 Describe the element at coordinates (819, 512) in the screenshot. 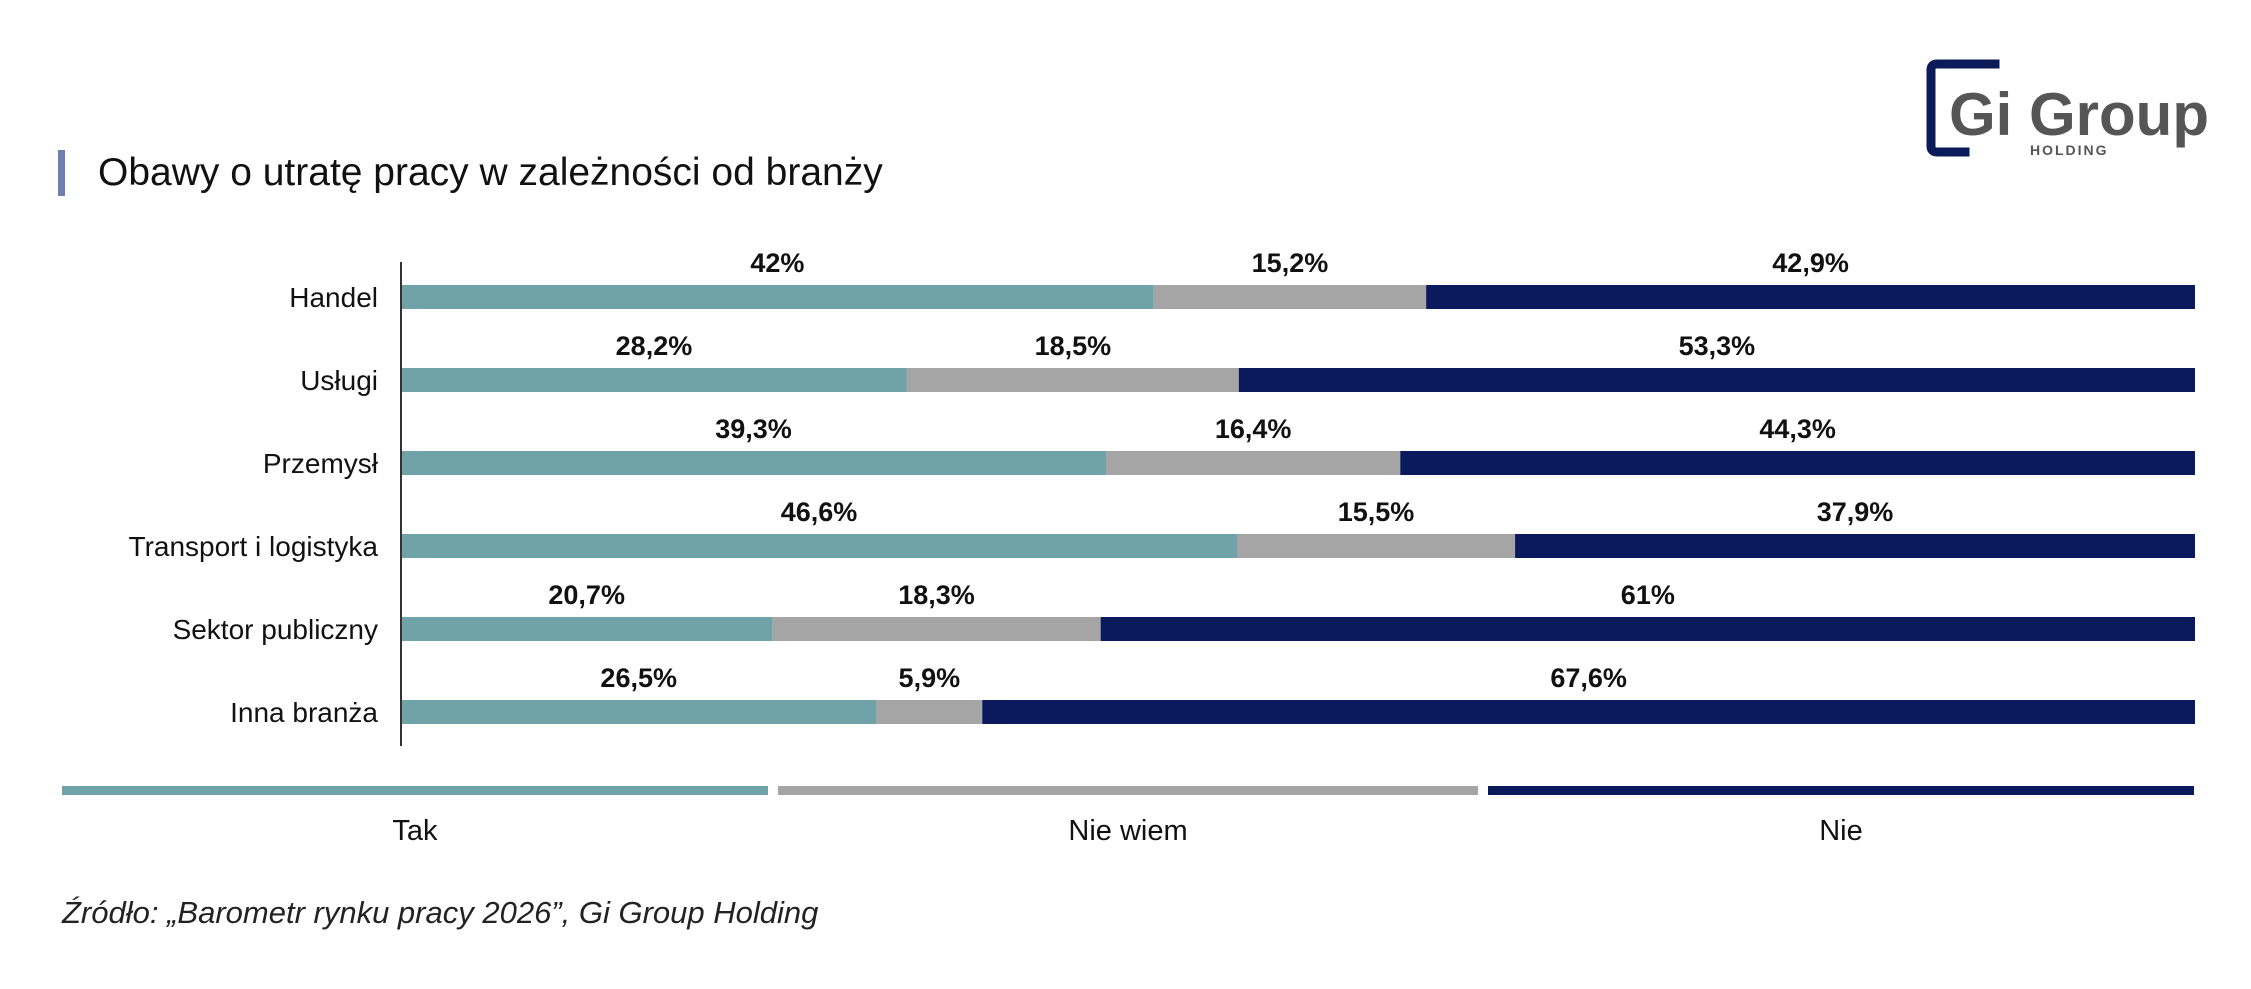

I see `value-label-tak: 46,6%` at that location.